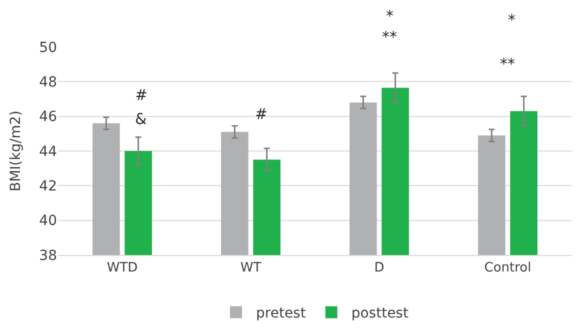 Image resolution: width=577 pixels, height=334 pixels. What do you see at coordinates (379, 268) in the screenshot?
I see `x-tick-label: D` at bounding box center [379, 268].